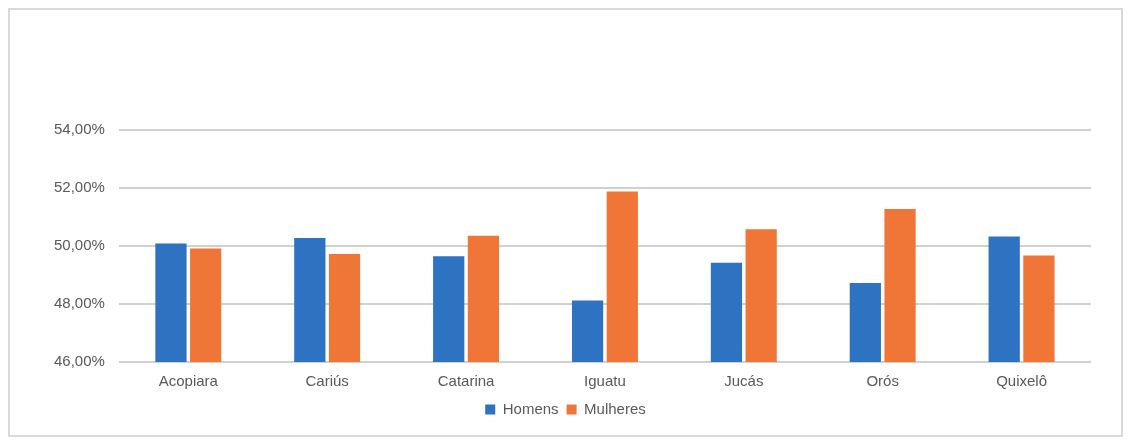  What do you see at coordinates (605, 381) in the screenshot?
I see `x-tick-label: Iguatu` at bounding box center [605, 381].